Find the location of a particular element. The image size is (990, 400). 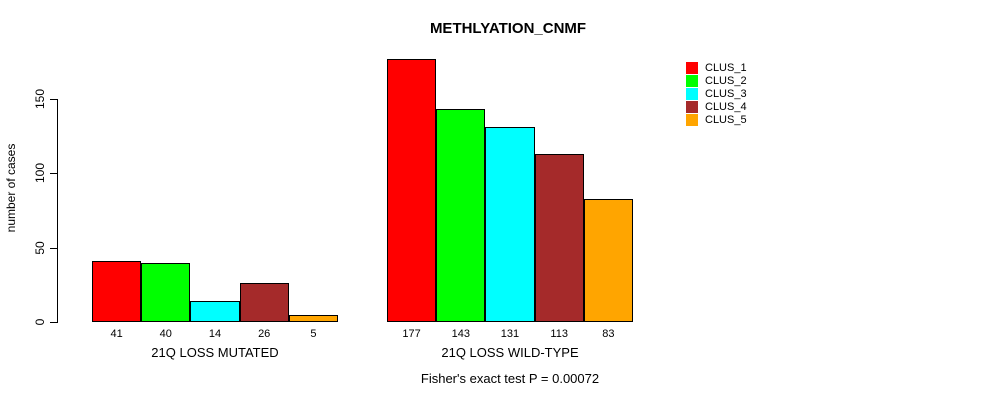

fisher-test-annotation: Fisher's exact test P = 0.00072 is located at coordinates (510, 378).